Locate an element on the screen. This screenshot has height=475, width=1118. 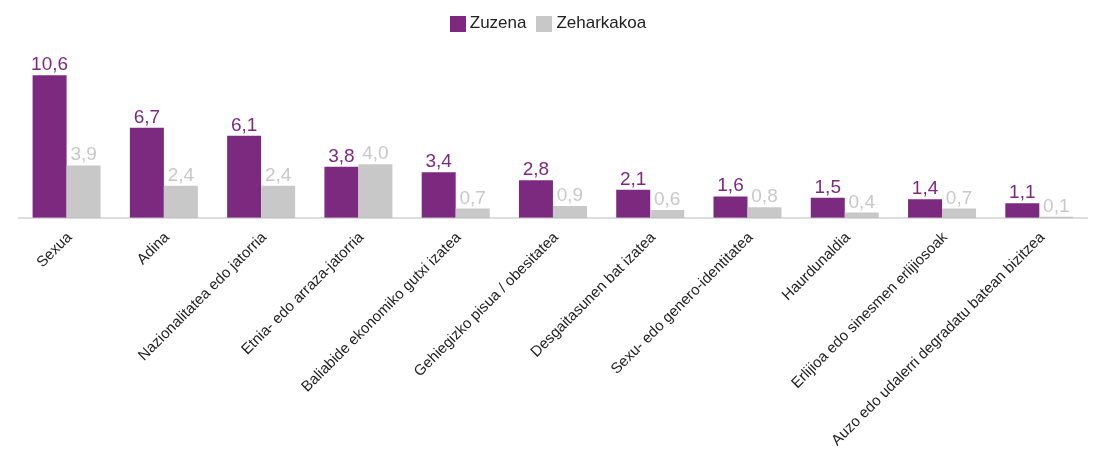
data-label: 2,1 is located at coordinates (633, 178).